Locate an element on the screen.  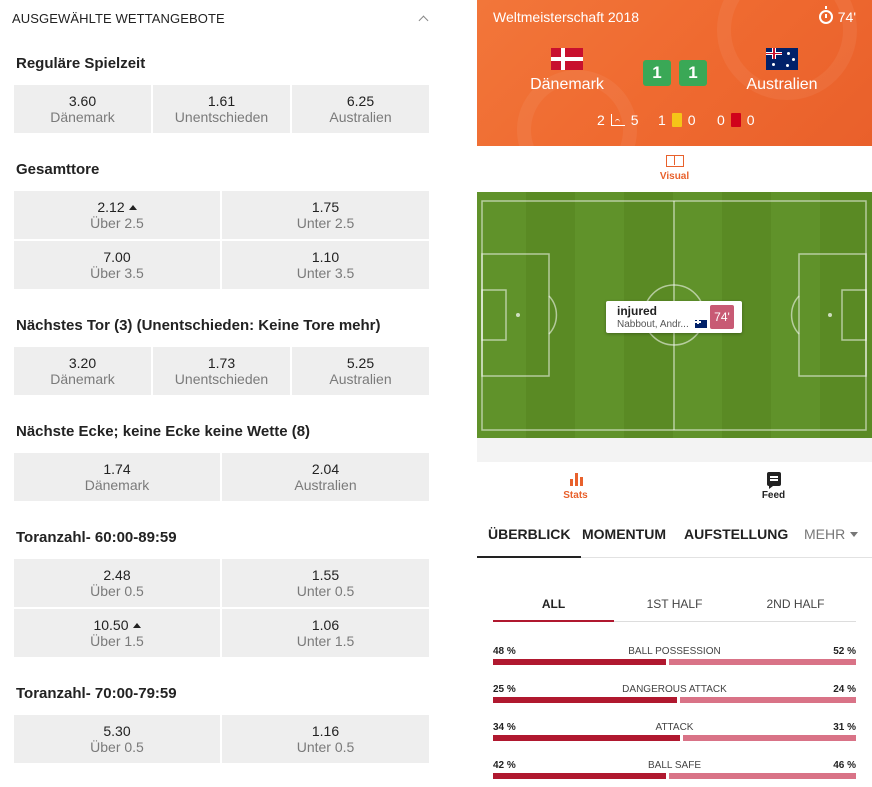
market-title-total-goals: Gesamttore is located at coordinates (58, 169).